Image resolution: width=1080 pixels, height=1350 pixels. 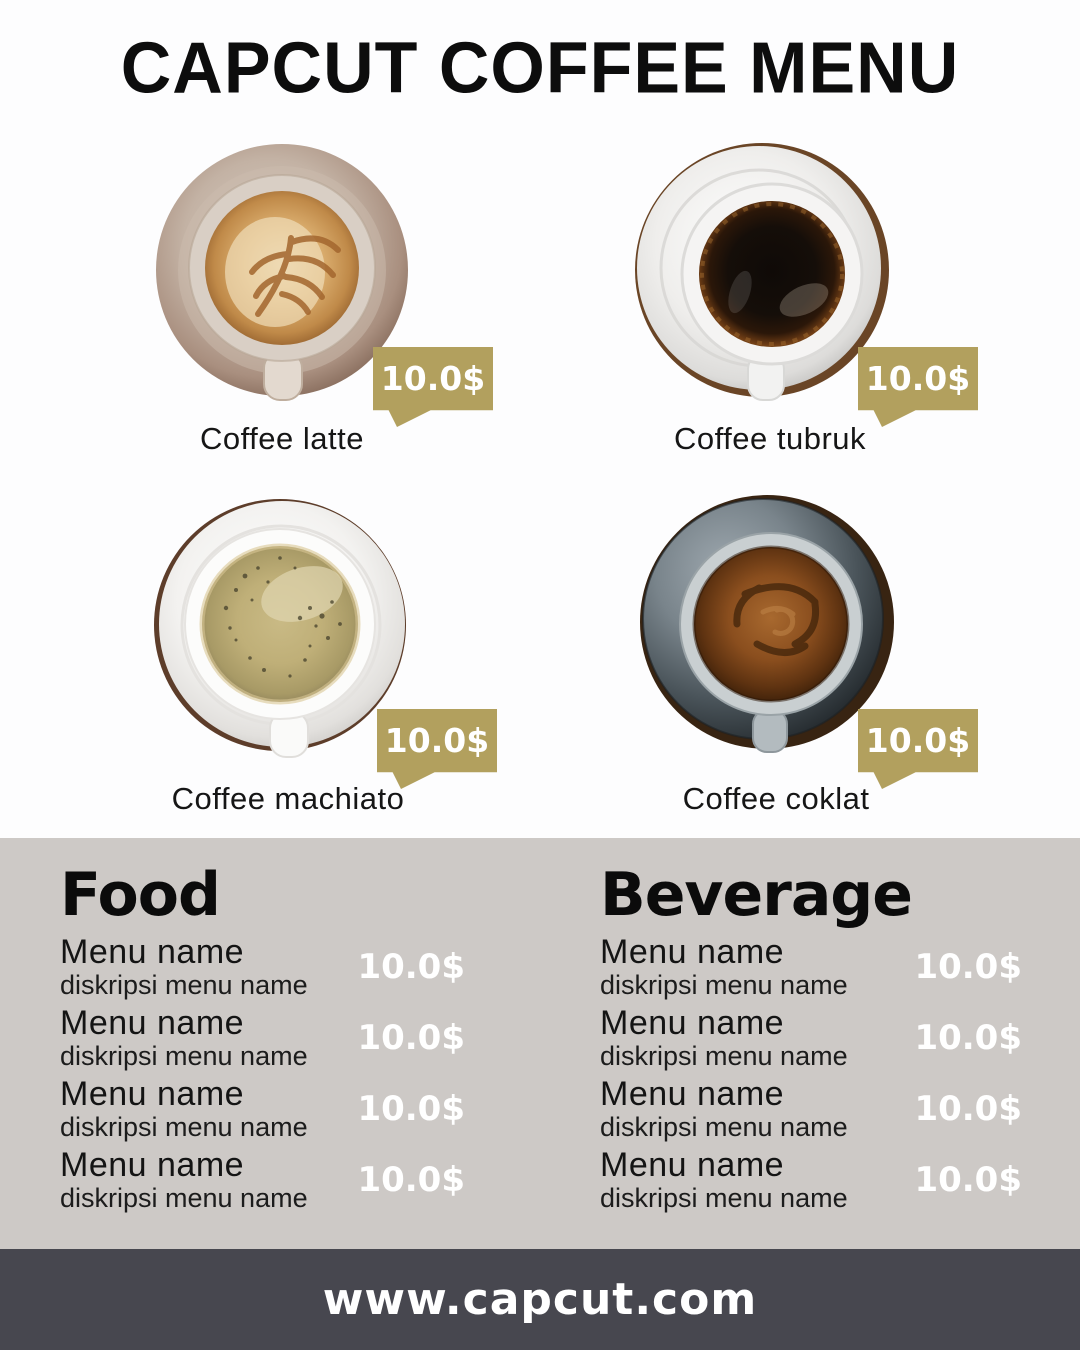 I want to click on crema-coffee-top-view-image, so click(x=280, y=628).